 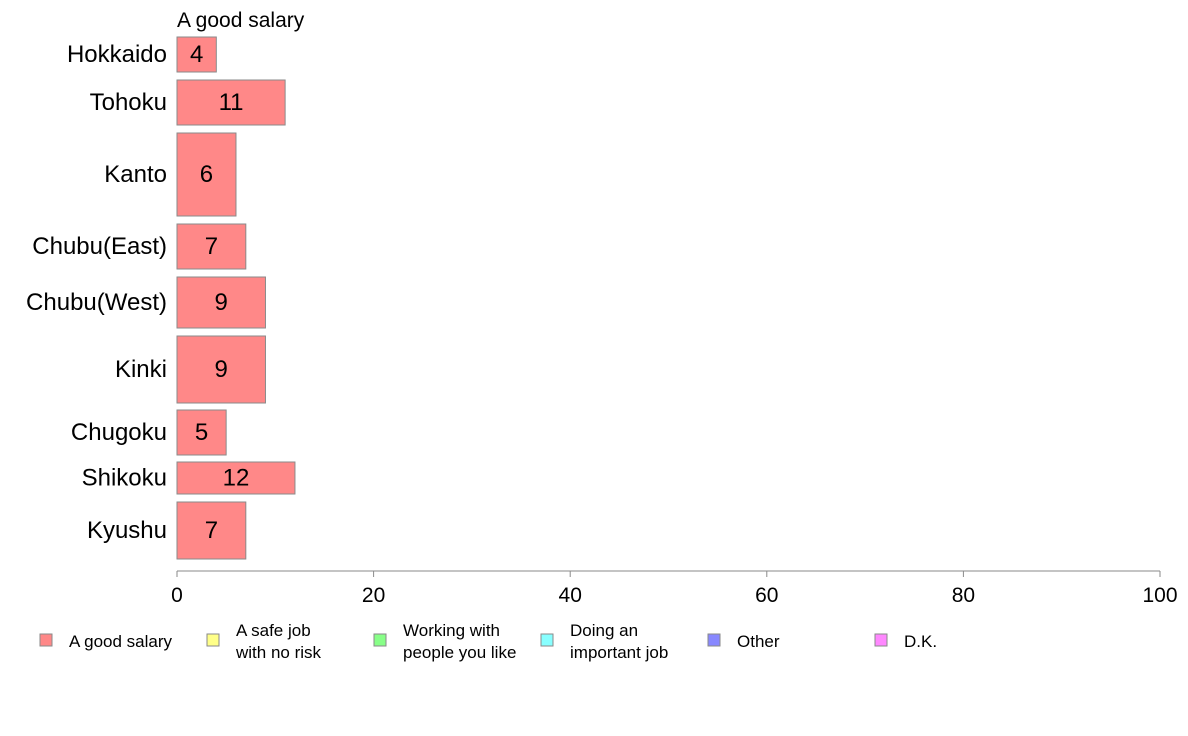 I want to click on legend-label: Other, so click(x=758, y=641).